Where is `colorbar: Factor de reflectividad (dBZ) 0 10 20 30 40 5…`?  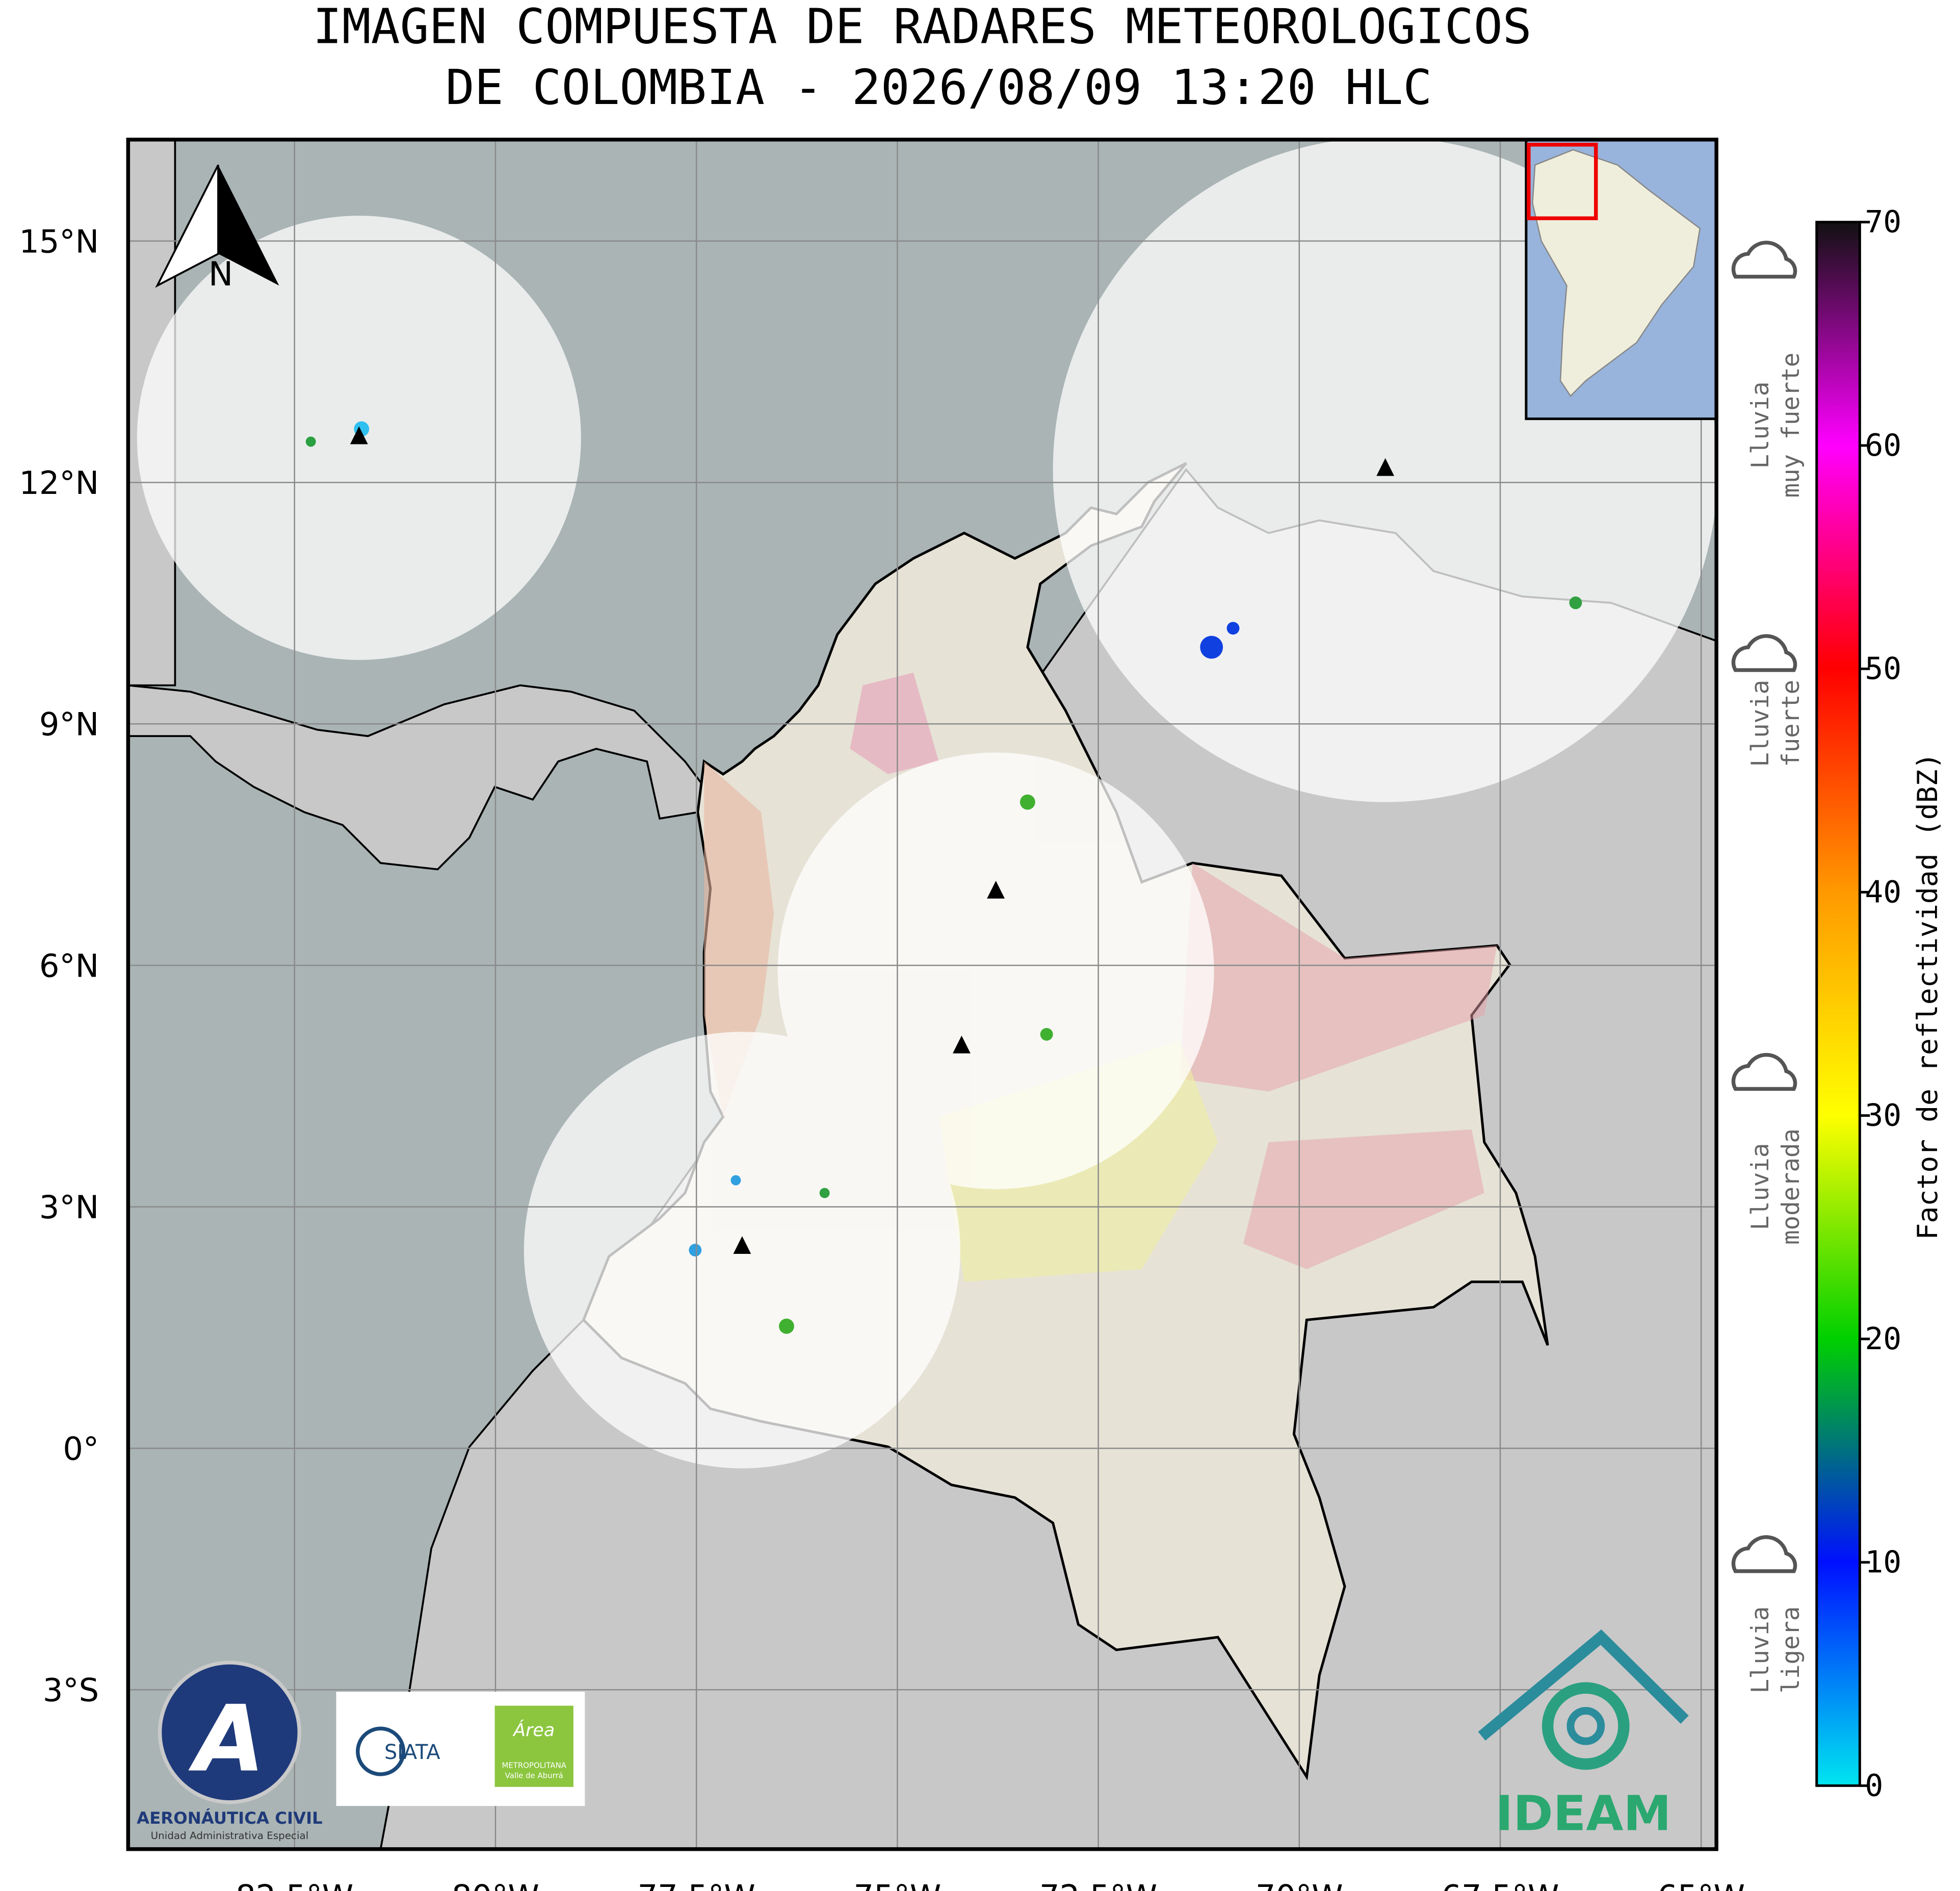
colorbar: Factor de reflectividad (dBZ) 0 10 20 30 40 5… is located at coordinates (1879, 1004).